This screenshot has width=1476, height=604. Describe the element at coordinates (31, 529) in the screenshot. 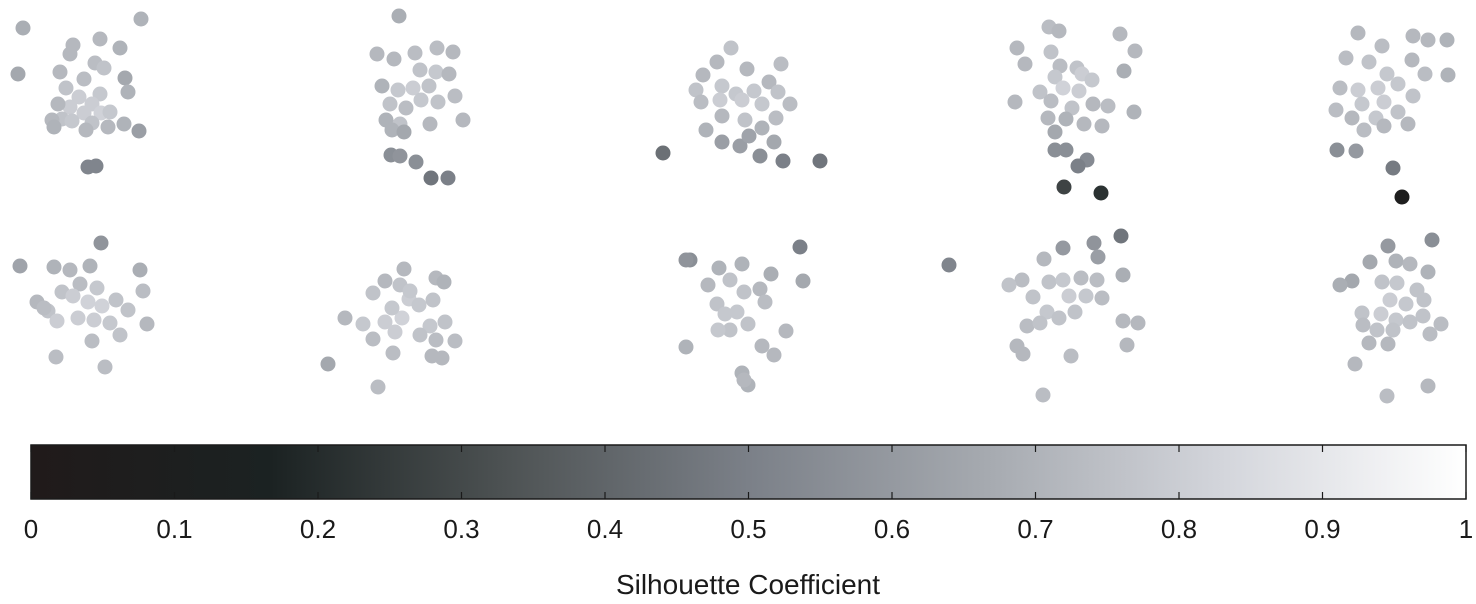

I see `colorbar-tick-label: 0` at that location.